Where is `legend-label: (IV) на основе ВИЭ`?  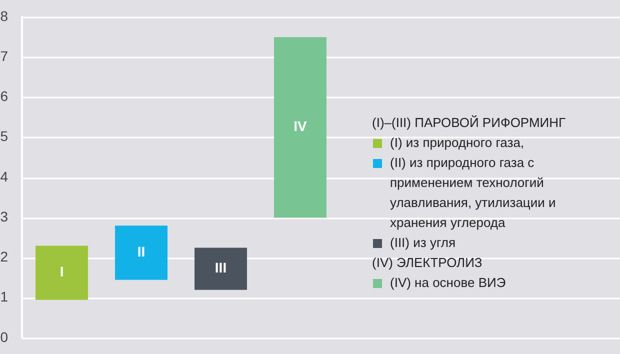
legend-label: (IV) на основе ВИЭ is located at coordinates (448, 283).